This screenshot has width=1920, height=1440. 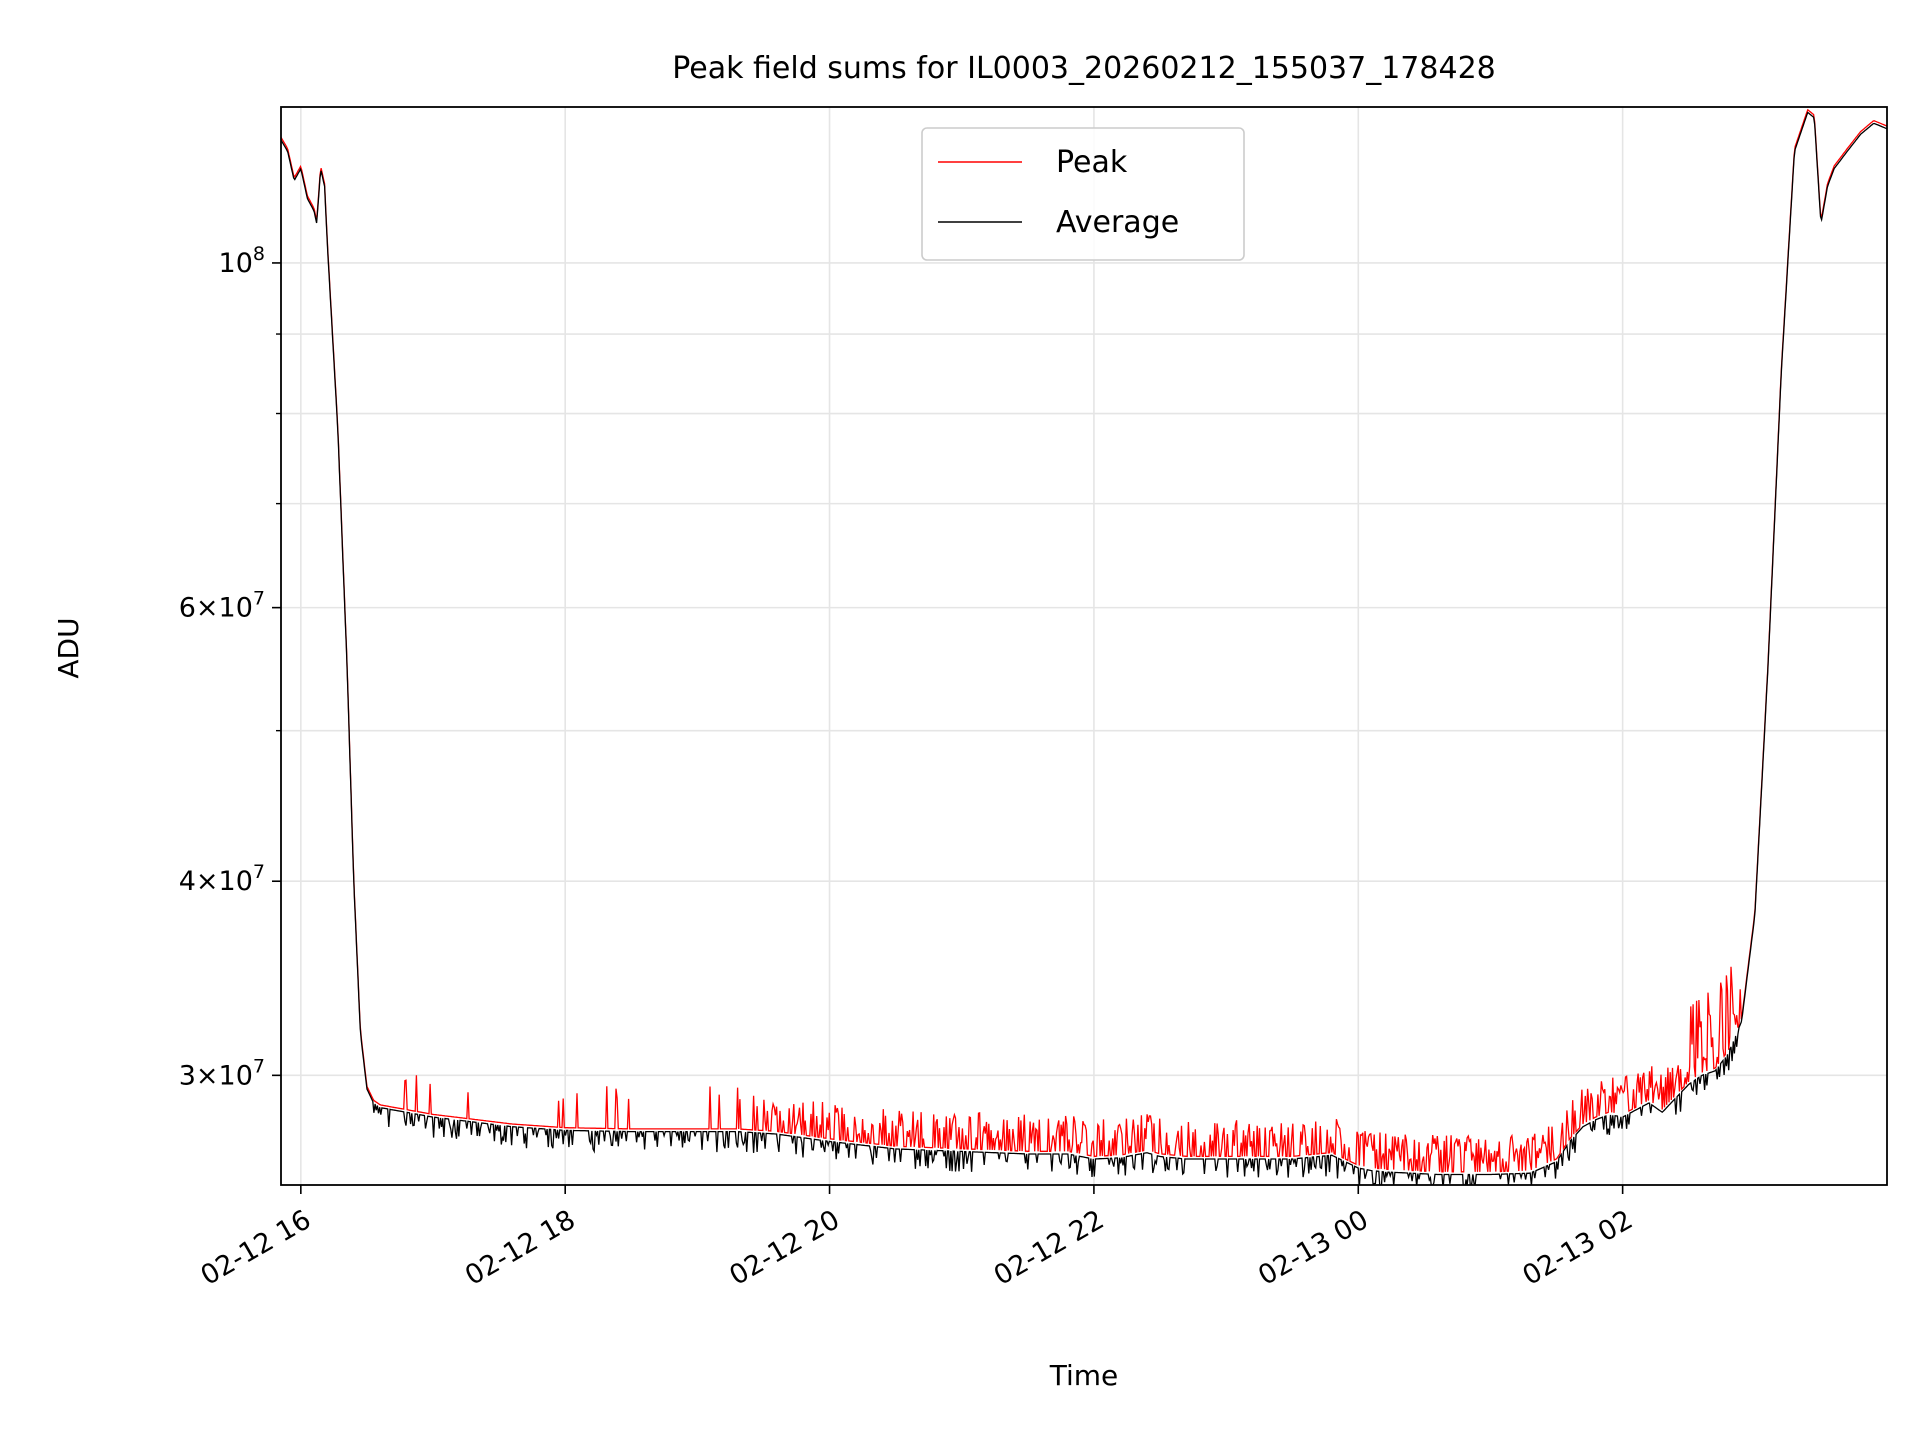 What do you see at coordinates (216, 881) in the screenshot?
I see `y-tick-mantissa: 4×10` at bounding box center [216, 881].